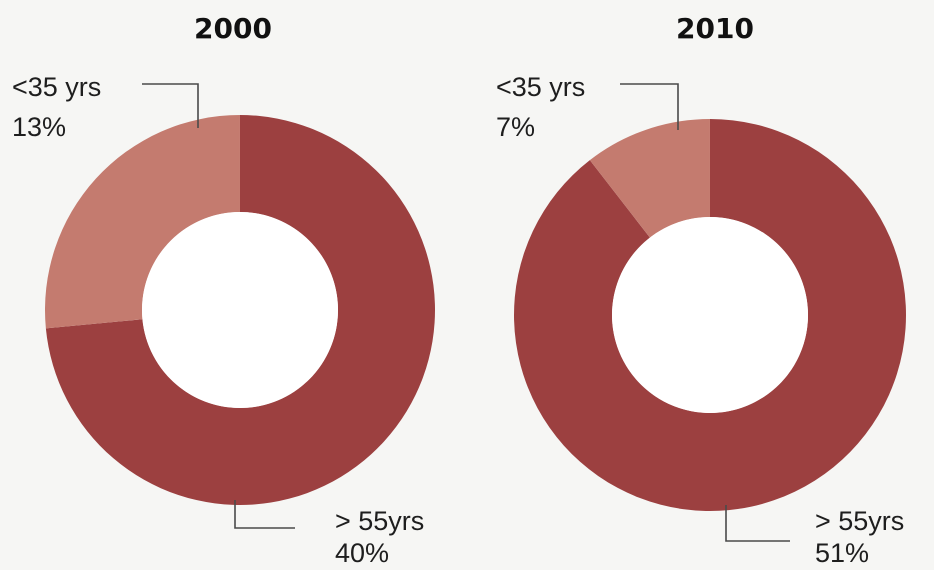 The image size is (934, 570). I want to click on chart-title: 2000, so click(233, 28).